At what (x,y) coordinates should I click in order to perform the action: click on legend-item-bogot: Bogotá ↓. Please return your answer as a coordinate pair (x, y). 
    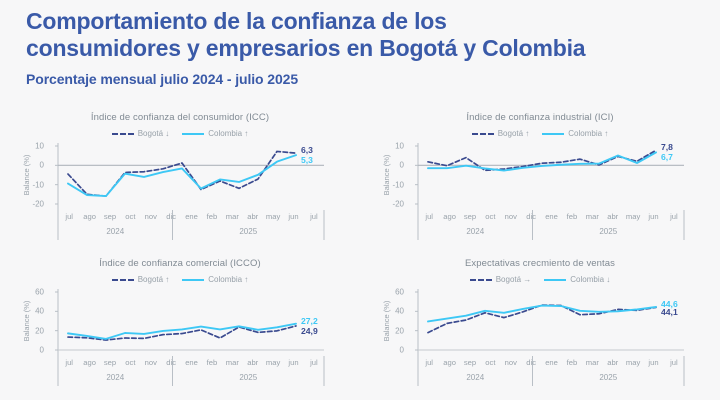
    Looking at the image, I should click on (140, 133).